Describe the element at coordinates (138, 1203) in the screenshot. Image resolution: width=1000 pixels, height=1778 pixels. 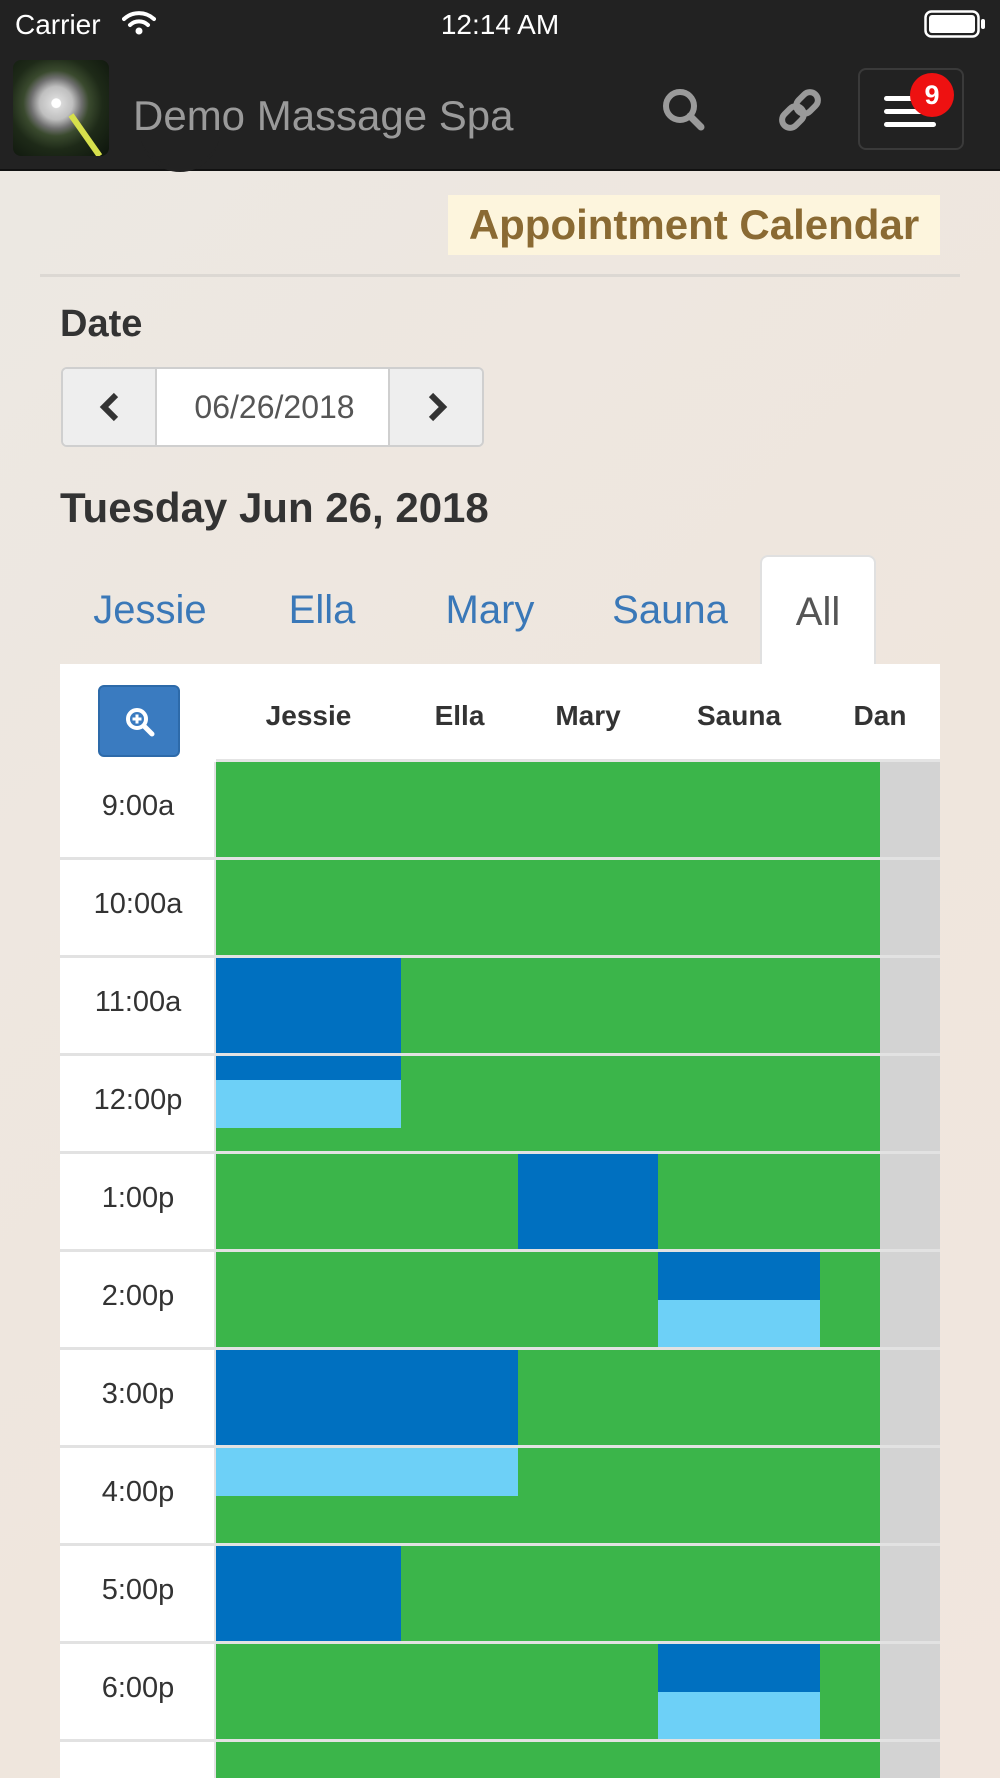
I see `time-label: 1:00p` at that location.